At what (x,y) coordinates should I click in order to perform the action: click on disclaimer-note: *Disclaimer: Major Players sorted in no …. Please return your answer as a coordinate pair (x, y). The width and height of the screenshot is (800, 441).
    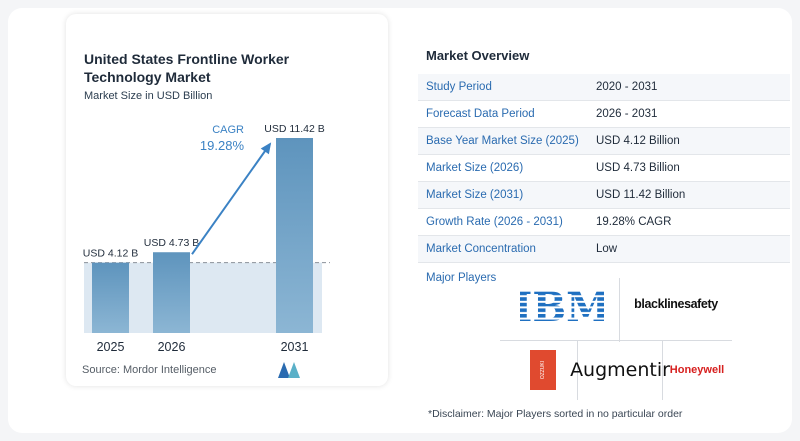
    Looking at the image, I should click on (555, 414).